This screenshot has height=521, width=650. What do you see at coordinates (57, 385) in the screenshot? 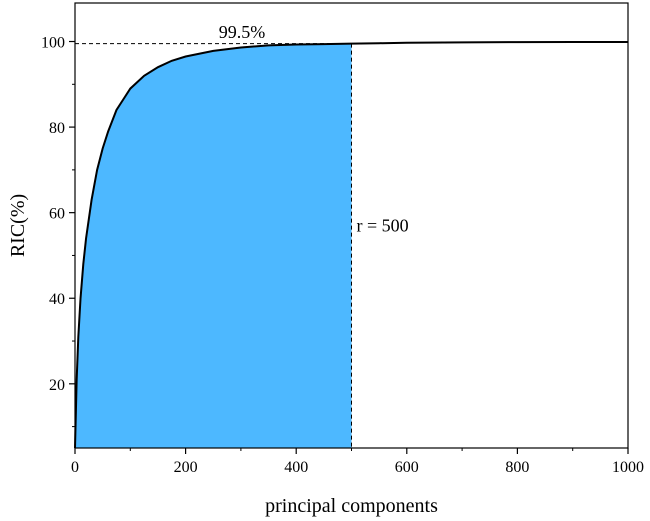
I see `y-tick-label: 20` at bounding box center [57, 385].